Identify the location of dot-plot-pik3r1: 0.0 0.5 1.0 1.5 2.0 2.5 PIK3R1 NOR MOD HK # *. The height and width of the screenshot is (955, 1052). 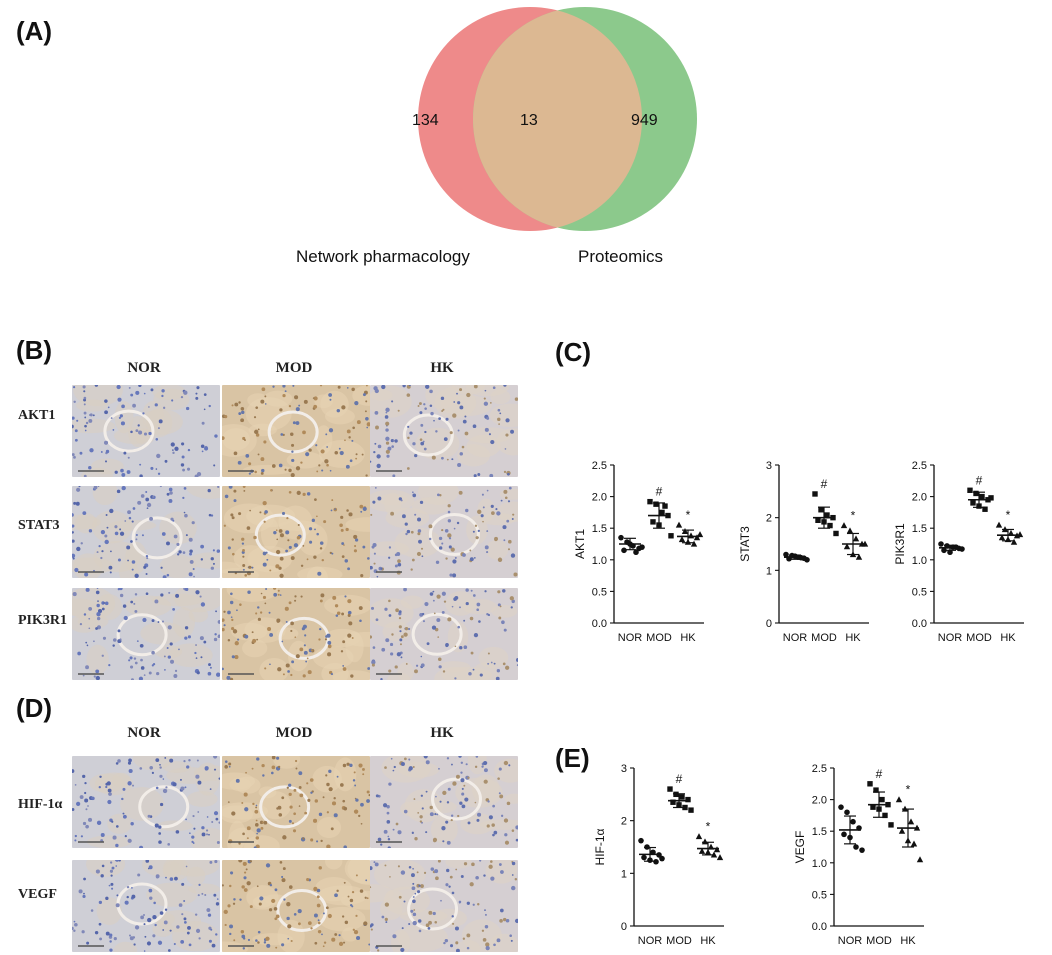
(958, 552).